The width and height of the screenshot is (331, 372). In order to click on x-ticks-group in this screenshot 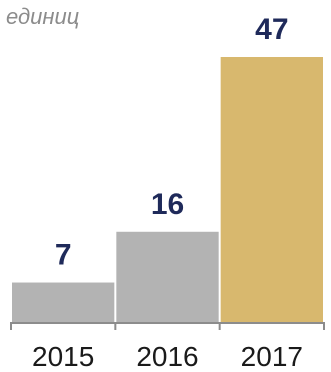, I will do `click(167, 326)`.